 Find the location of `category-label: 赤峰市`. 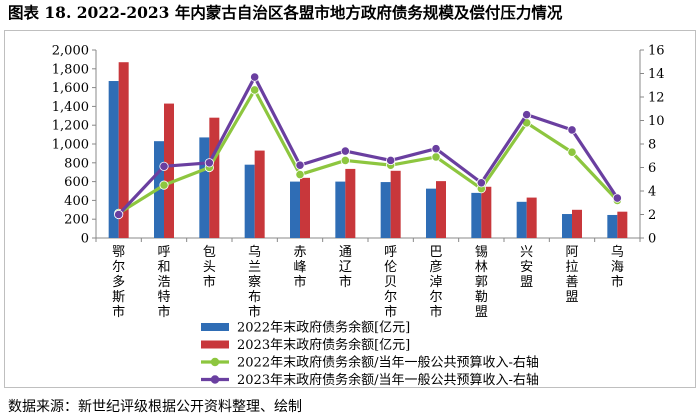

category-label: 赤峰市 is located at coordinates (299, 267).